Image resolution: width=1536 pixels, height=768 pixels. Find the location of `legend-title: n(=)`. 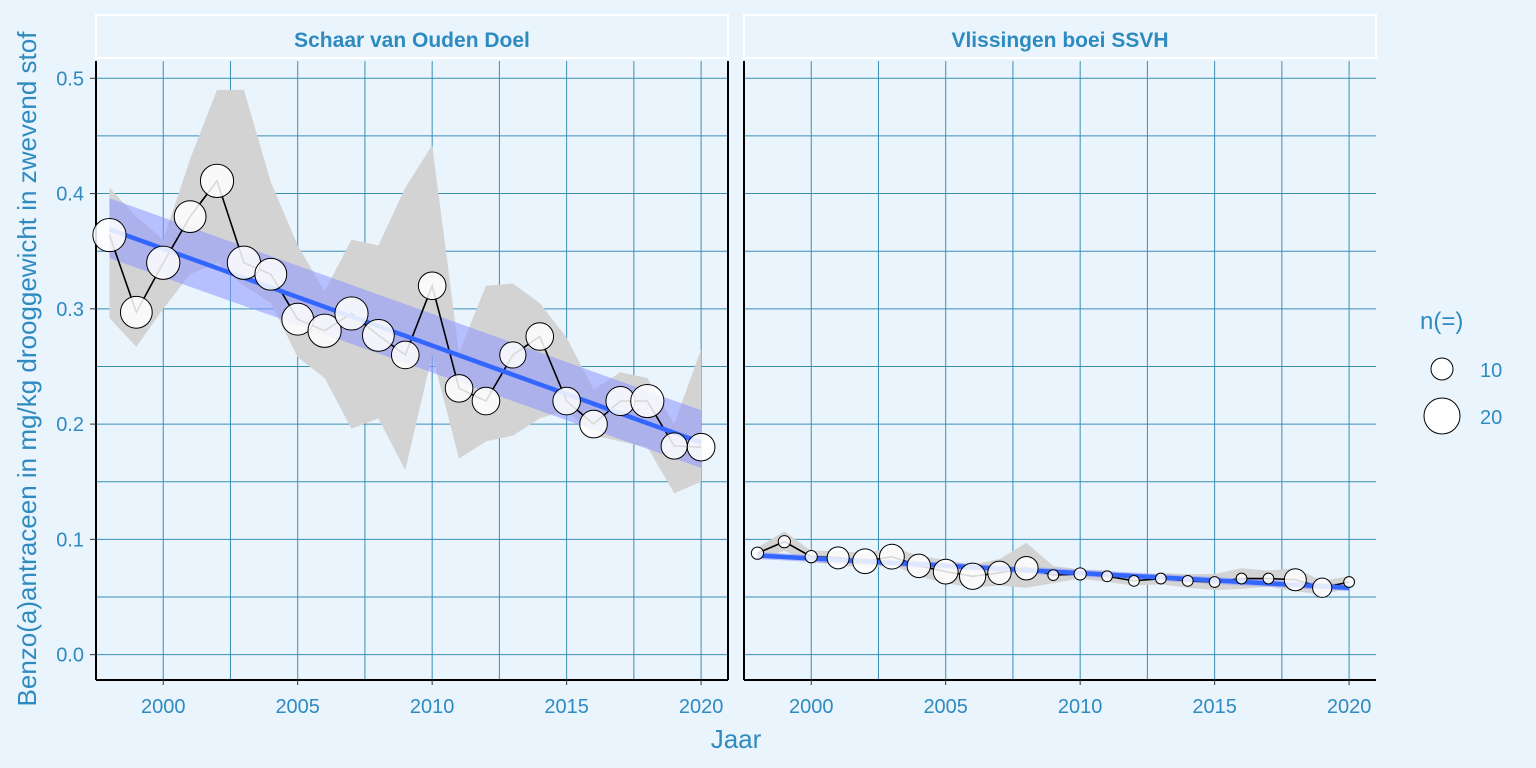

legend-title: n(=) is located at coordinates (1441, 321).